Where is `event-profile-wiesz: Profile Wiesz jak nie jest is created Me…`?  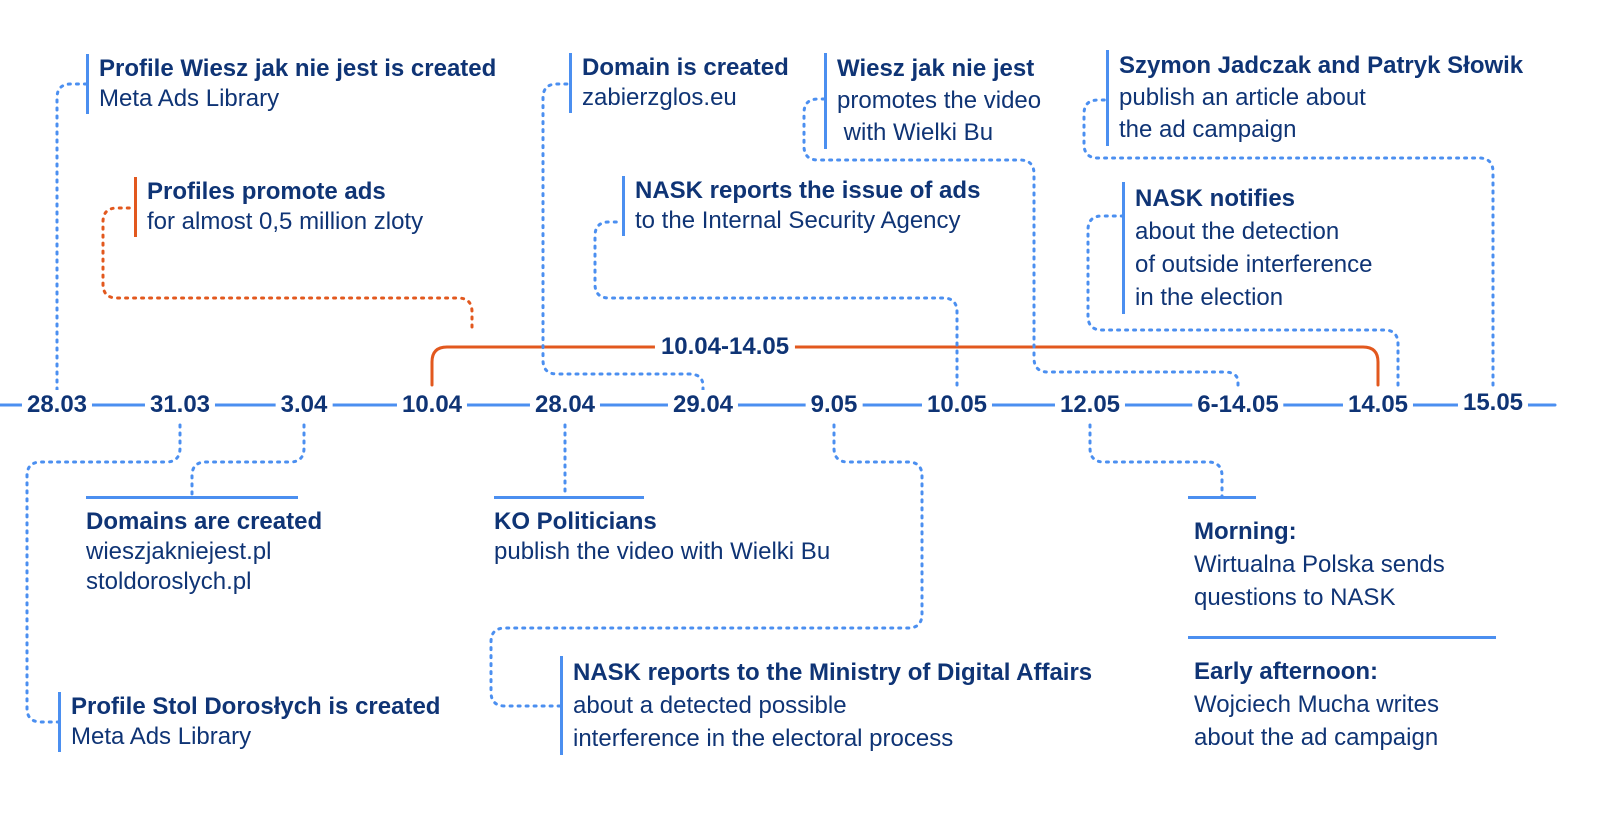 event-profile-wiesz: Profile Wiesz jak nie jest is created Me… is located at coordinates (291, 84).